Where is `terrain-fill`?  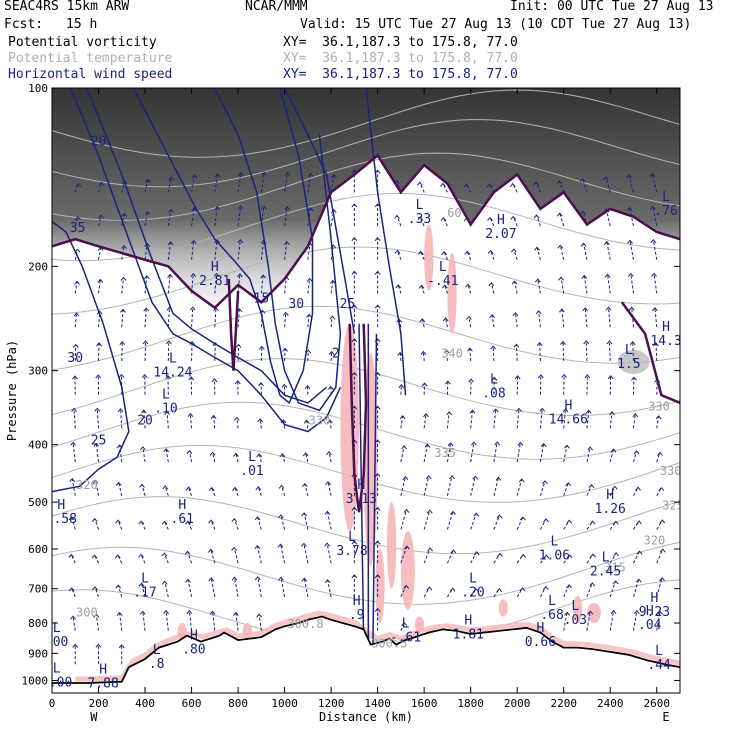 terrain-fill is located at coordinates (366, 654).